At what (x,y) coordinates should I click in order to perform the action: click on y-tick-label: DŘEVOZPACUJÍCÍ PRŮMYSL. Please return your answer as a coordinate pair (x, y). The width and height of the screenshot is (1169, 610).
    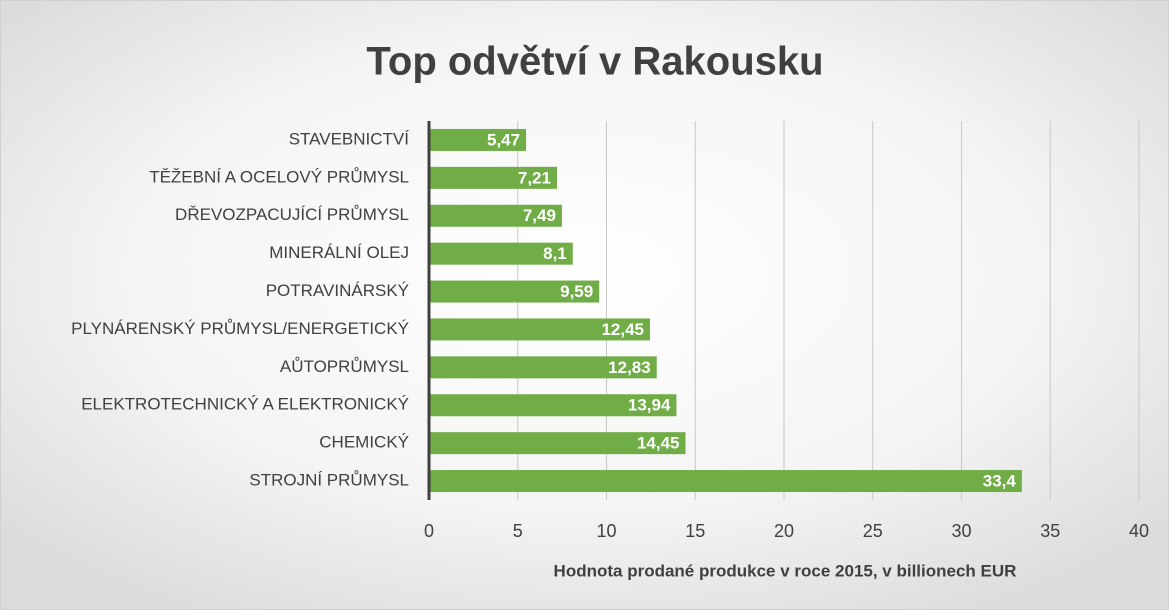
    Looking at the image, I should click on (292, 214).